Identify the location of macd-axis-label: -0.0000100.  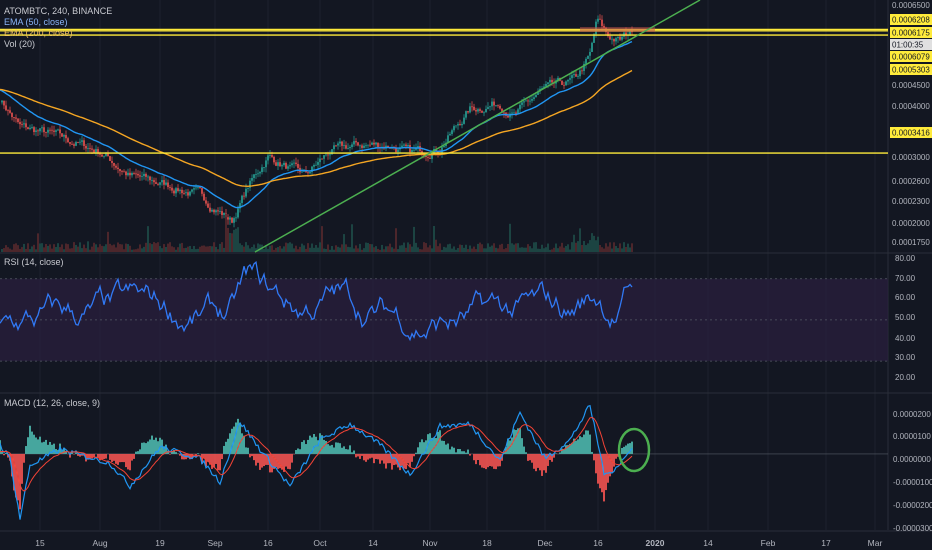
(912, 482).